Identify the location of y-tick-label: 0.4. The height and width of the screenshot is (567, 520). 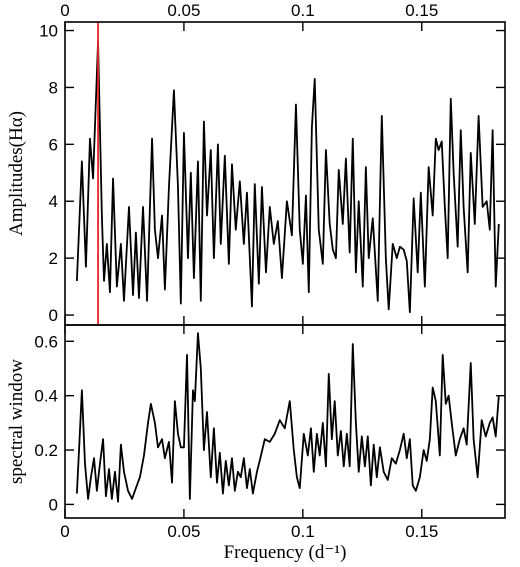
(46, 396).